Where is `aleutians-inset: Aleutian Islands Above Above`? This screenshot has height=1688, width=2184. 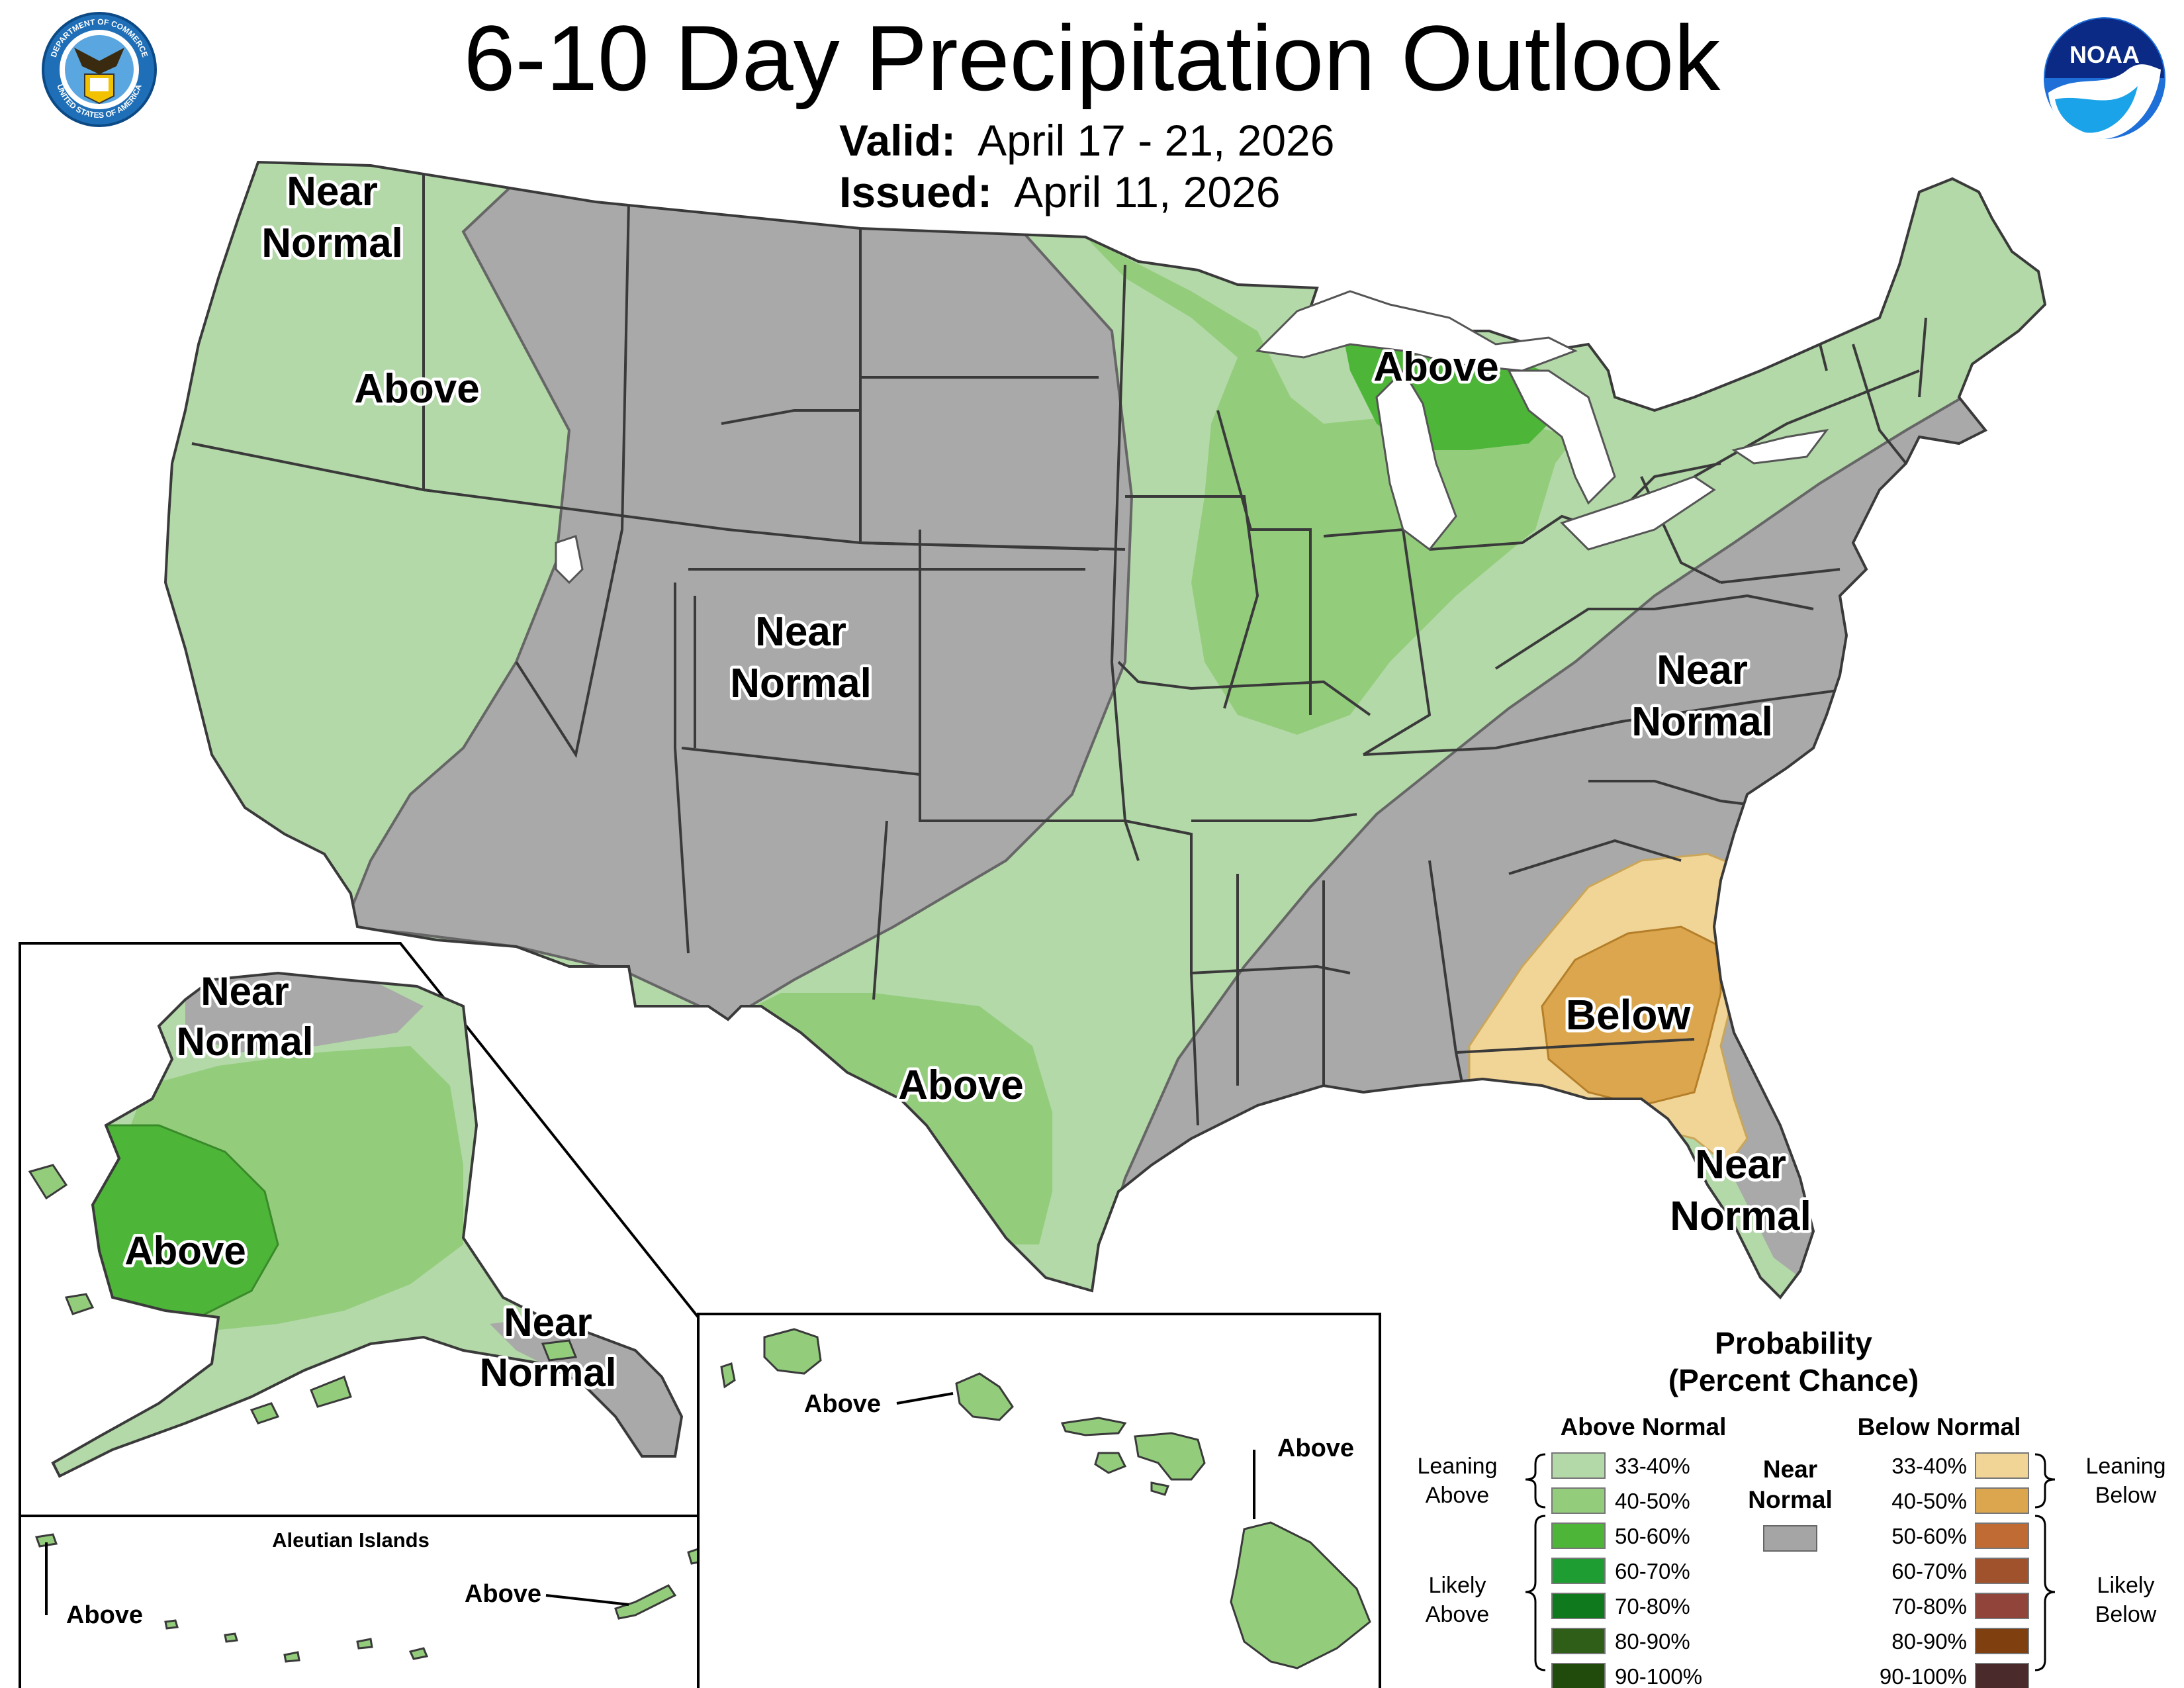 aleutians-inset: Aleutian Islands Above Above is located at coordinates (360, 1601).